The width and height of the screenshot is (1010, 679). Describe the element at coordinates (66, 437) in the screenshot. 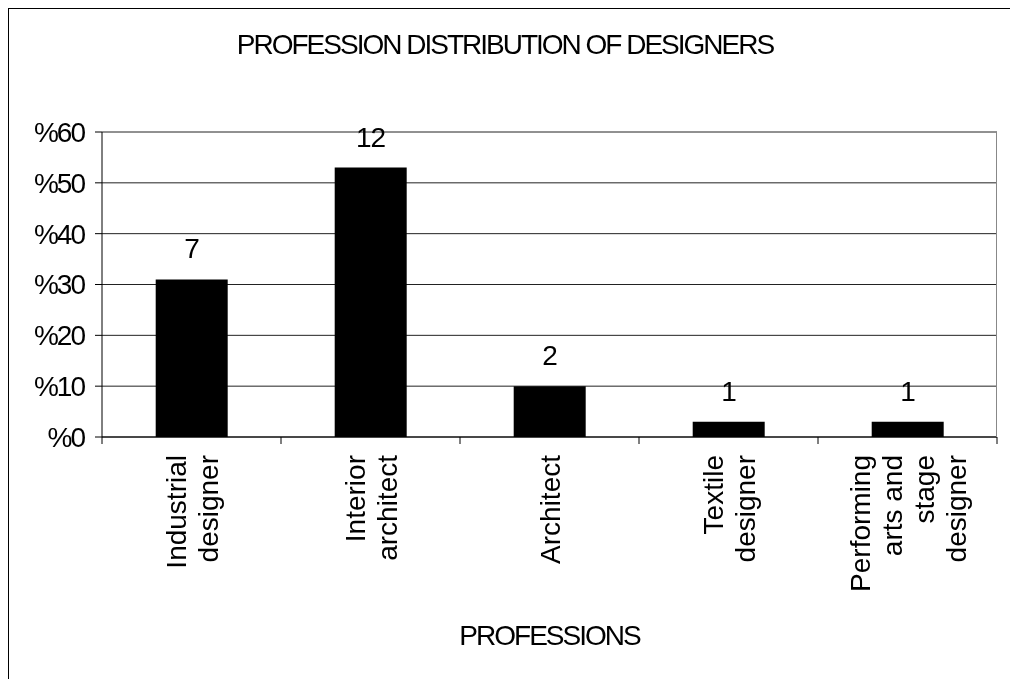

I see `y-tick-label: %0` at that location.